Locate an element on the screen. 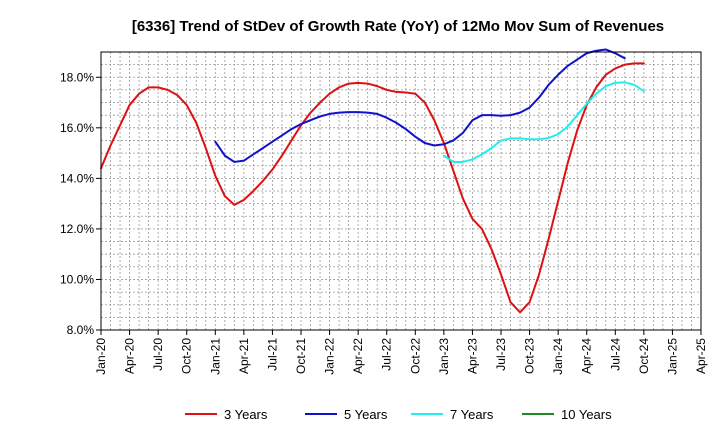  legend-label: 3 Years is located at coordinates (246, 414).